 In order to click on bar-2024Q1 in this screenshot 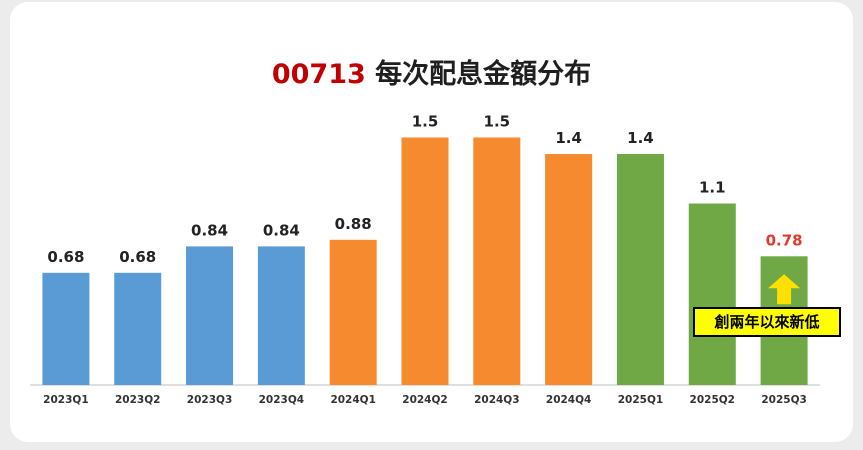, I will do `click(353, 312)`.